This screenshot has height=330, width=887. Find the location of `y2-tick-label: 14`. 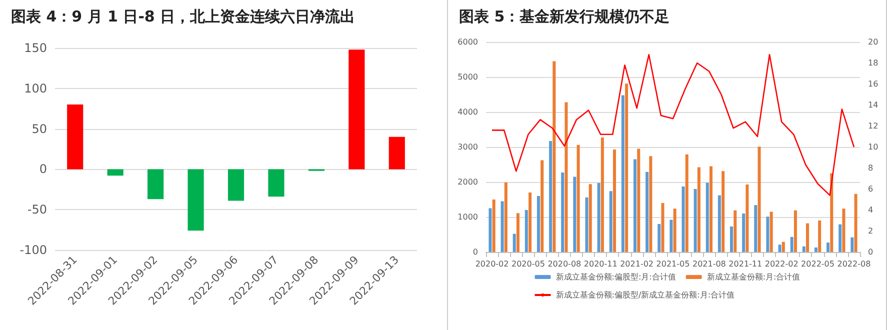

y2-tick-label: 14 is located at coordinates (873, 105).